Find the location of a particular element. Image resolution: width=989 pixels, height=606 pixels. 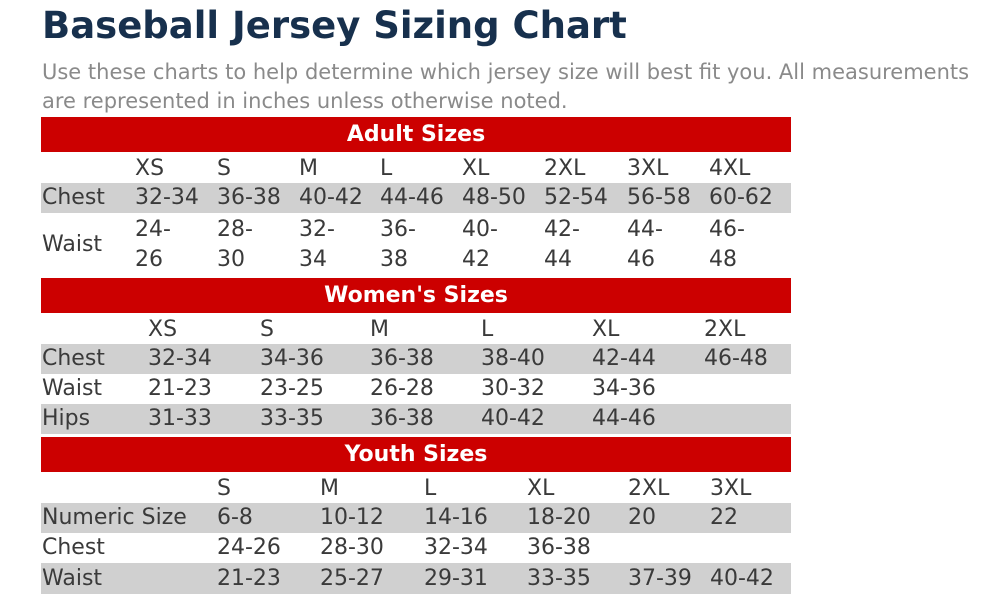

table-header: Adult Sizes is located at coordinates (416, 134).